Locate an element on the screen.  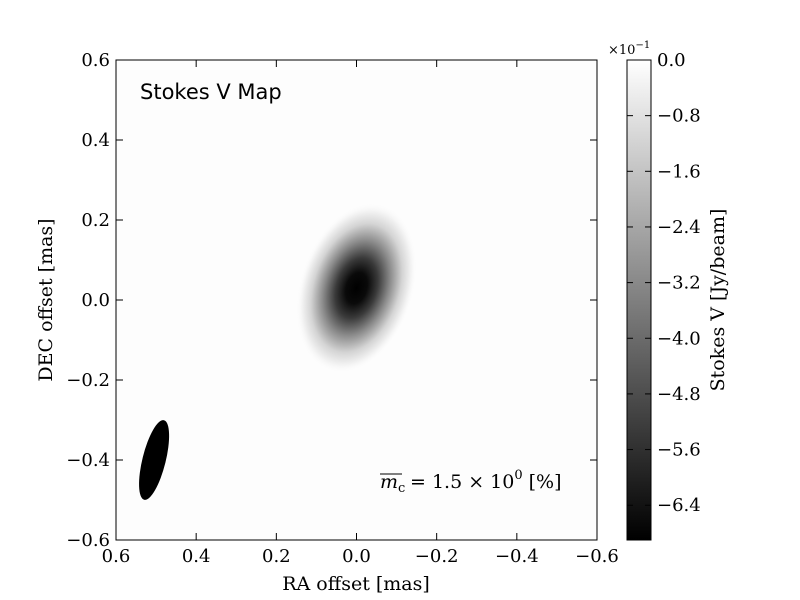
chart-title: Stokes V Map is located at coordinates (211, 92).